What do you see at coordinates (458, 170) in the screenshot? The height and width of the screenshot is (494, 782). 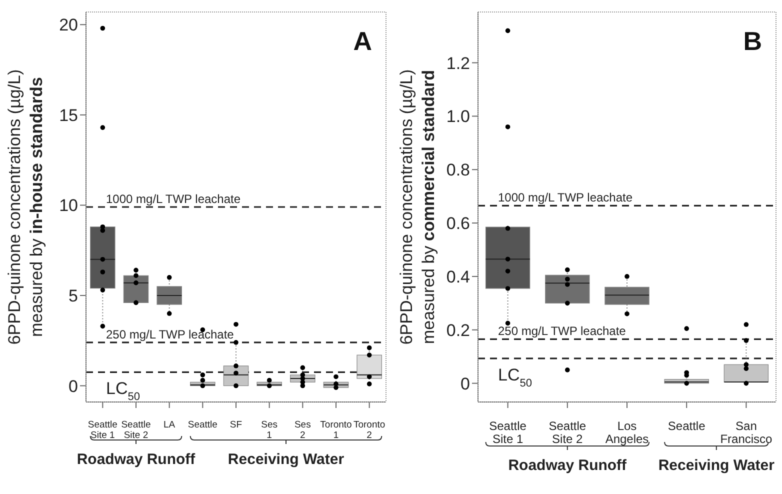 I see `y-tick-label: 0.8` at bounding box center [458, 170].